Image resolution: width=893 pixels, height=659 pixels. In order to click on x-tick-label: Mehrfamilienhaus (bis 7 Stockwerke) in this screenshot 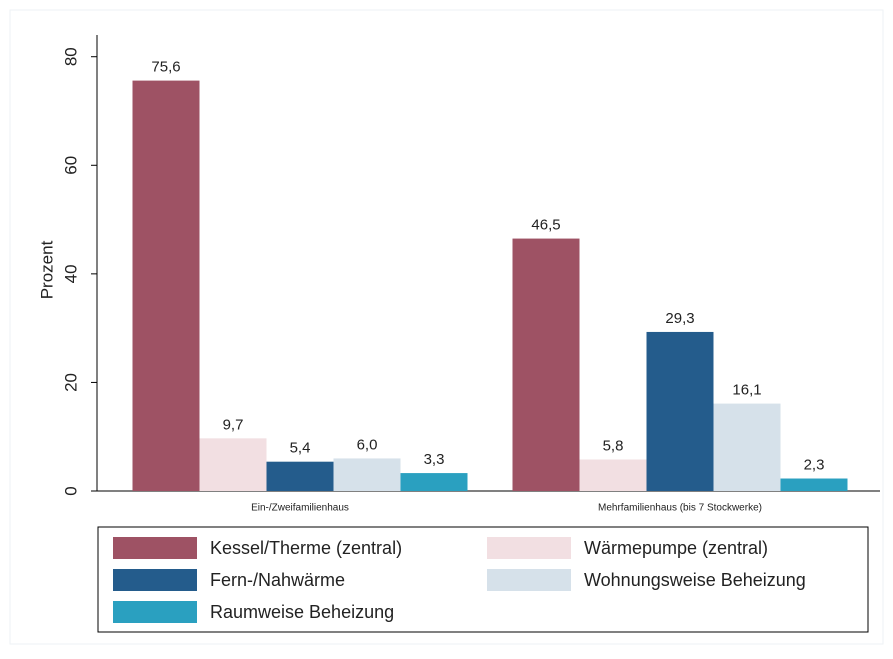, I will do `click(680, 508)`.